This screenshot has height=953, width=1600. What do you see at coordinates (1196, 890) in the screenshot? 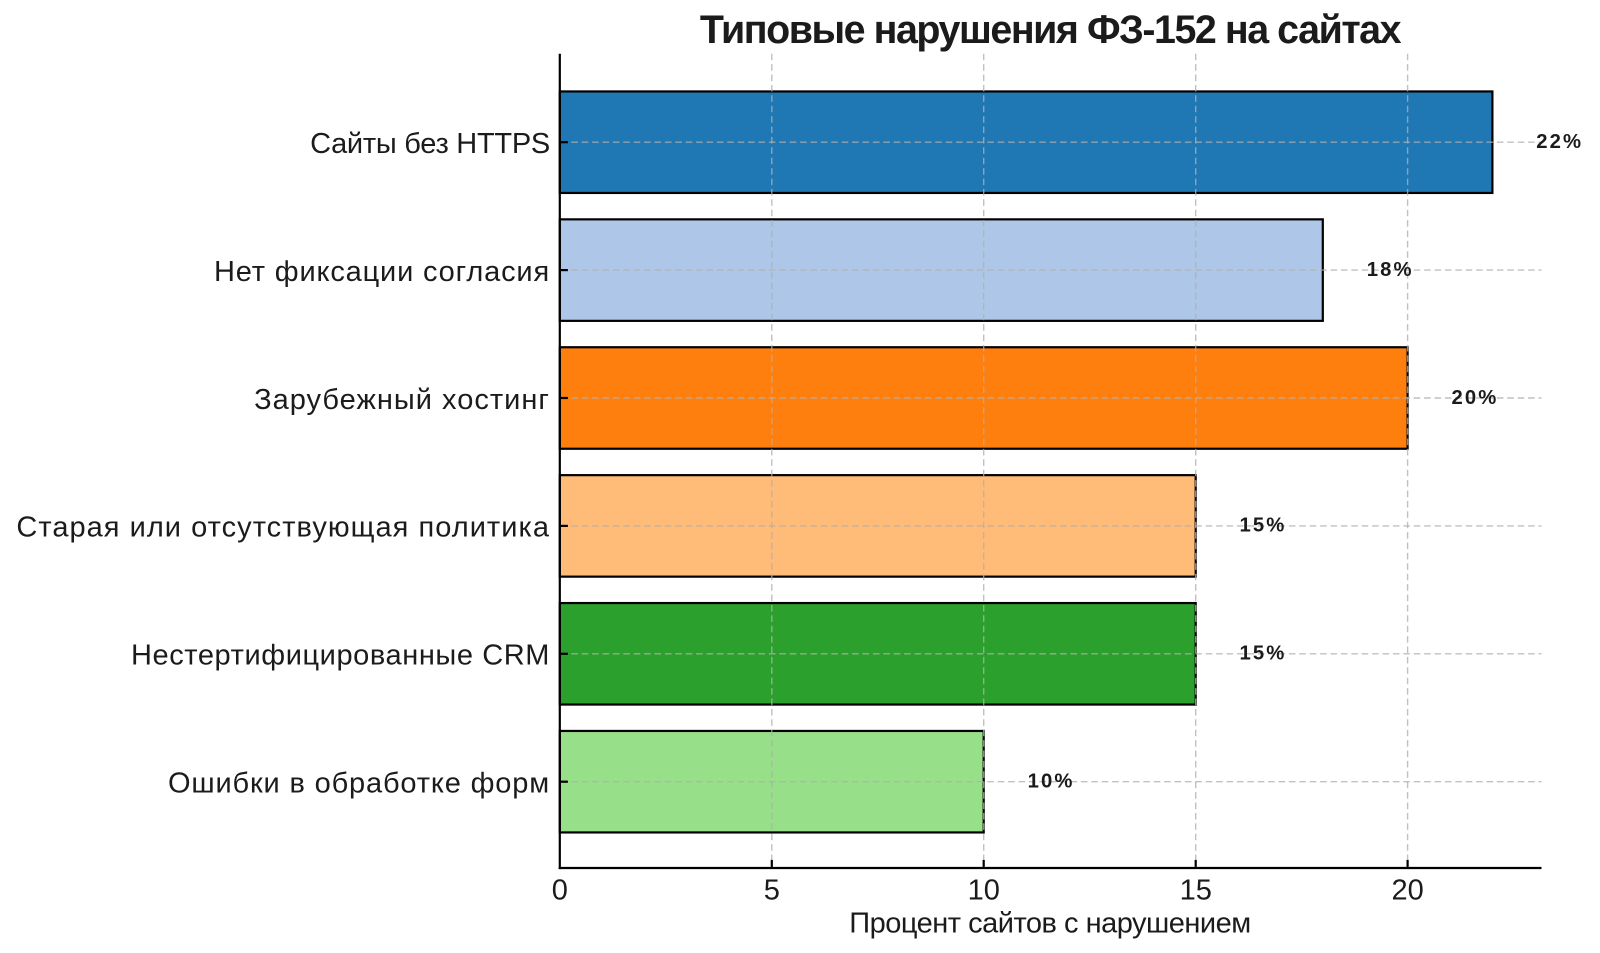
I see `svg-text: 15` at bounding box center [1196, 890].